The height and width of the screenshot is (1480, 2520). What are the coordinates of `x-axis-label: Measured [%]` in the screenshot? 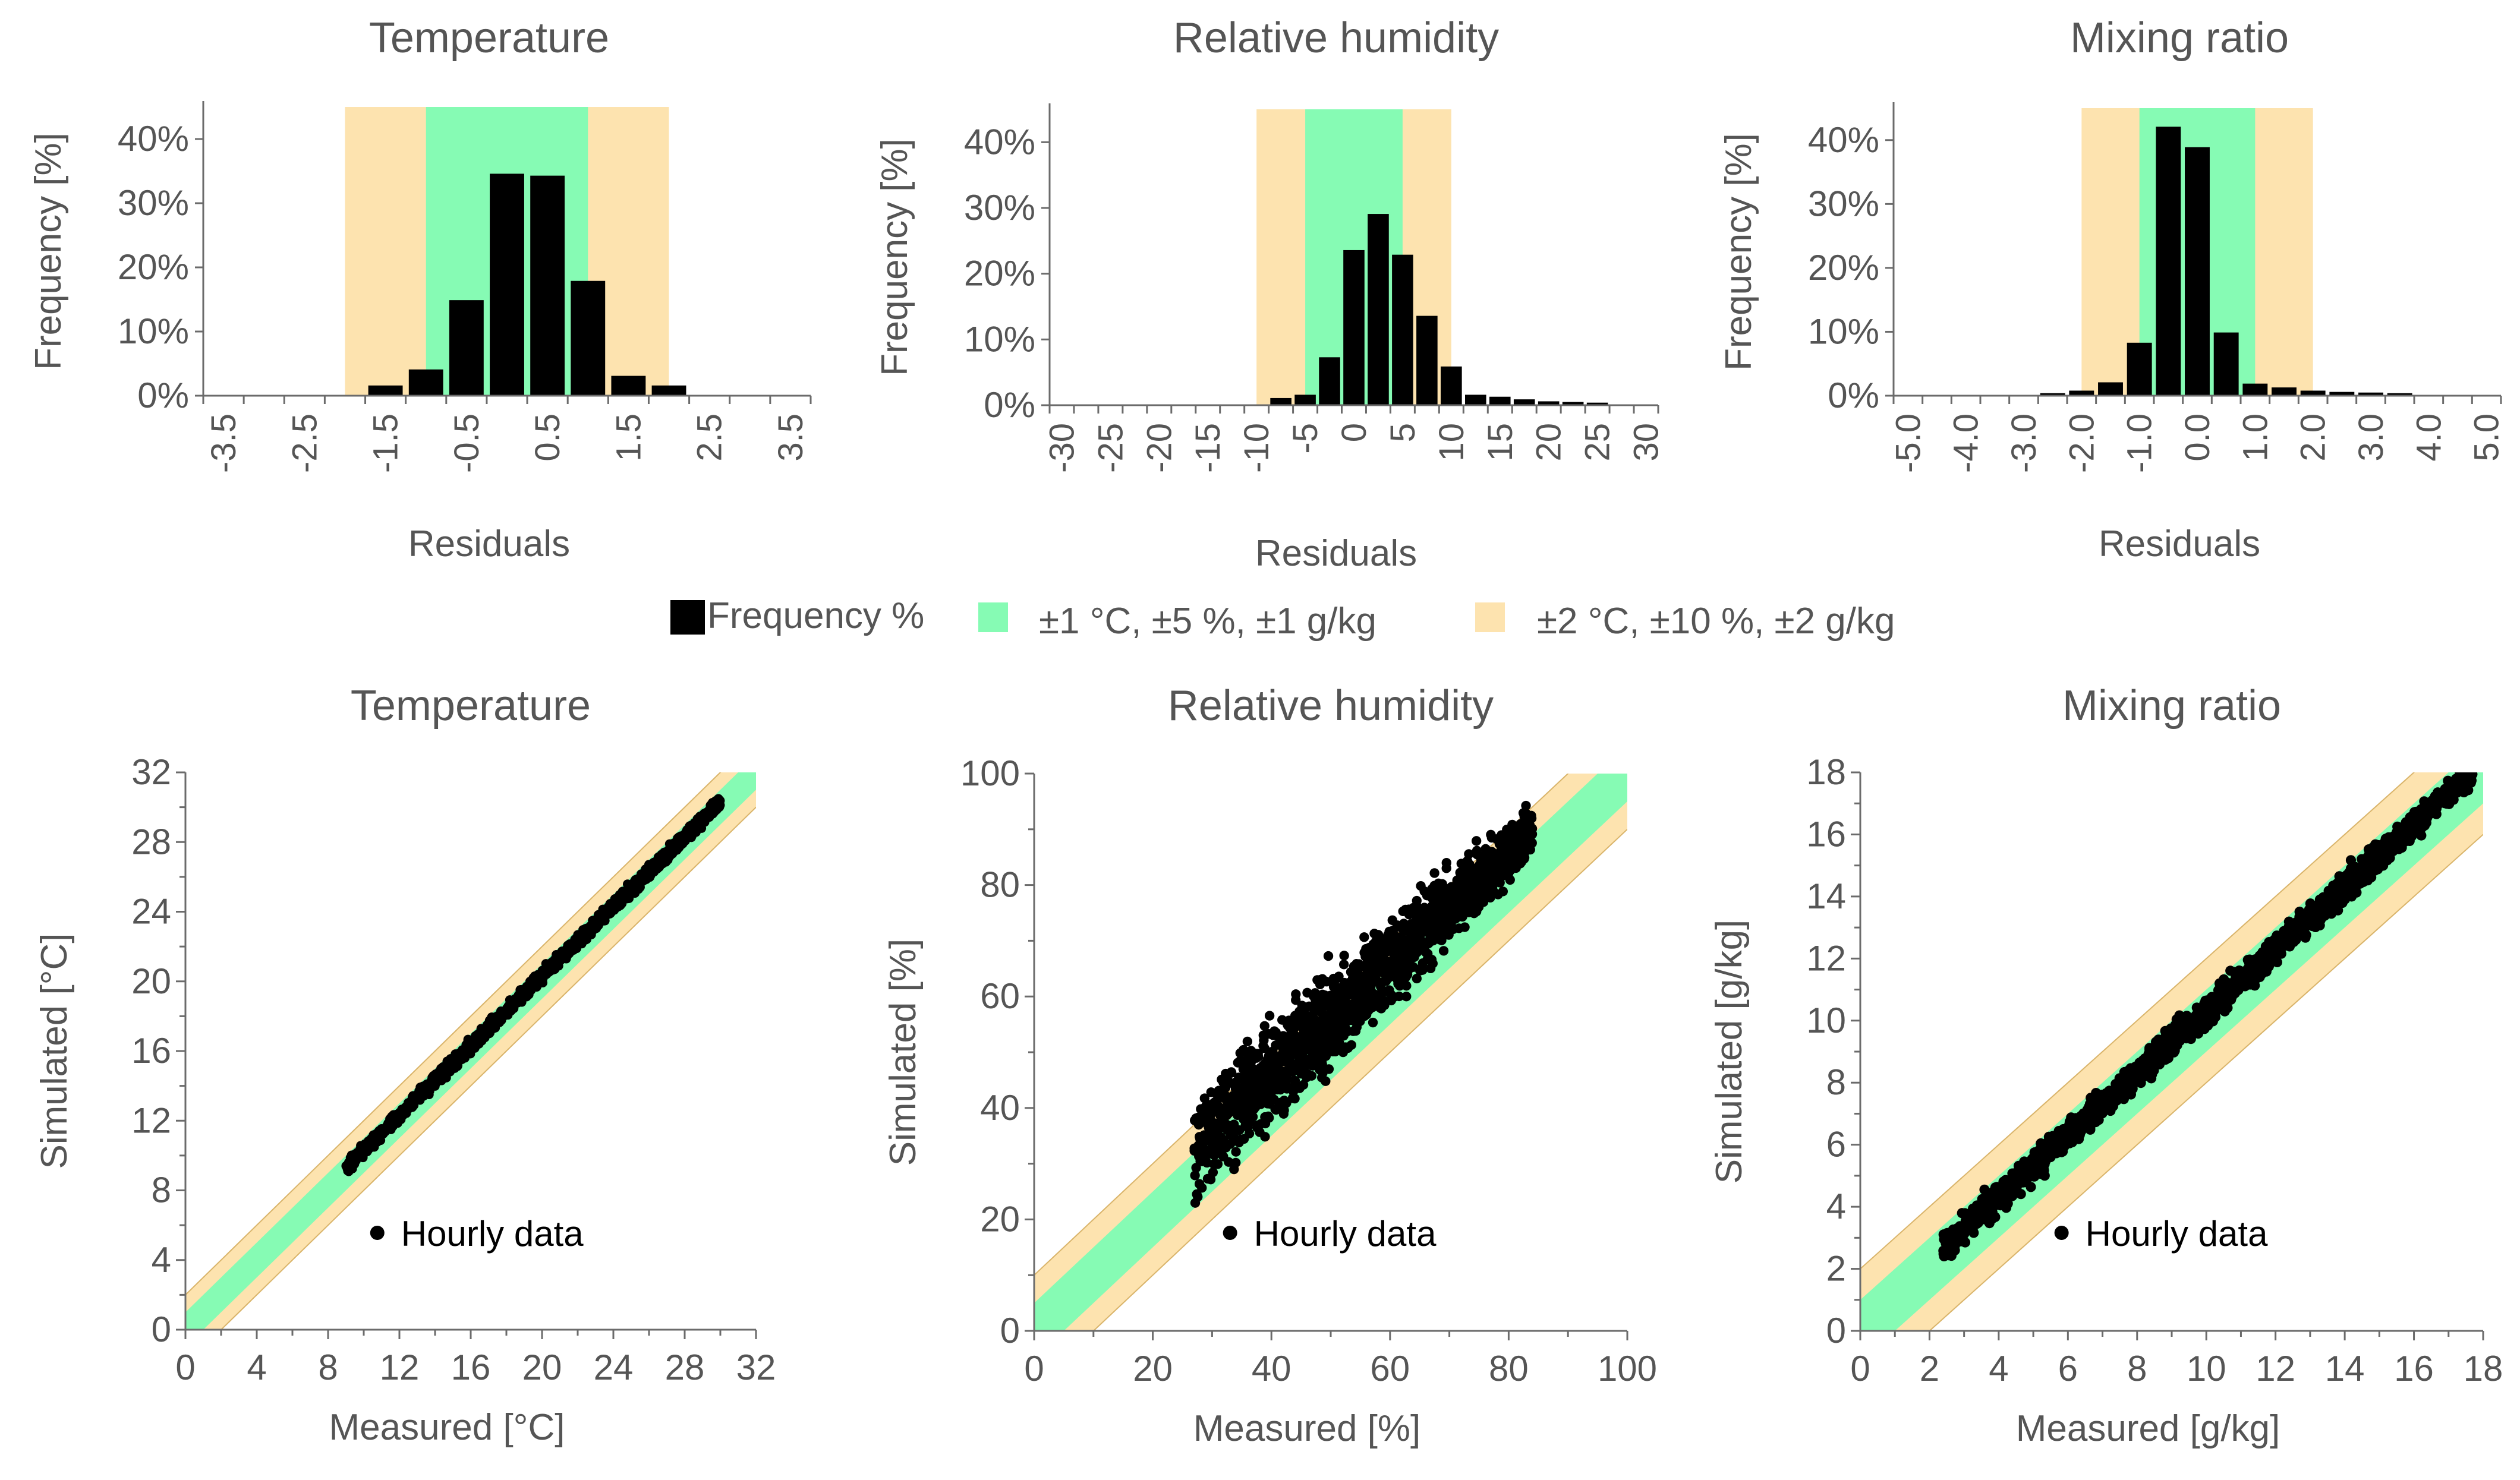 It's located at (1307, 1428).